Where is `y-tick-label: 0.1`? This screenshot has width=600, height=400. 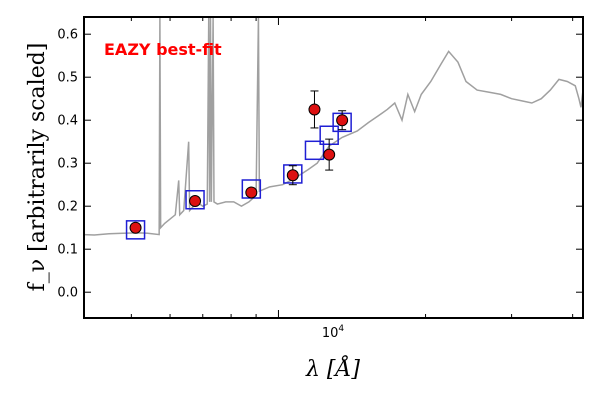
y-tick-label: 0.1 is located at coordinates (67, 250).